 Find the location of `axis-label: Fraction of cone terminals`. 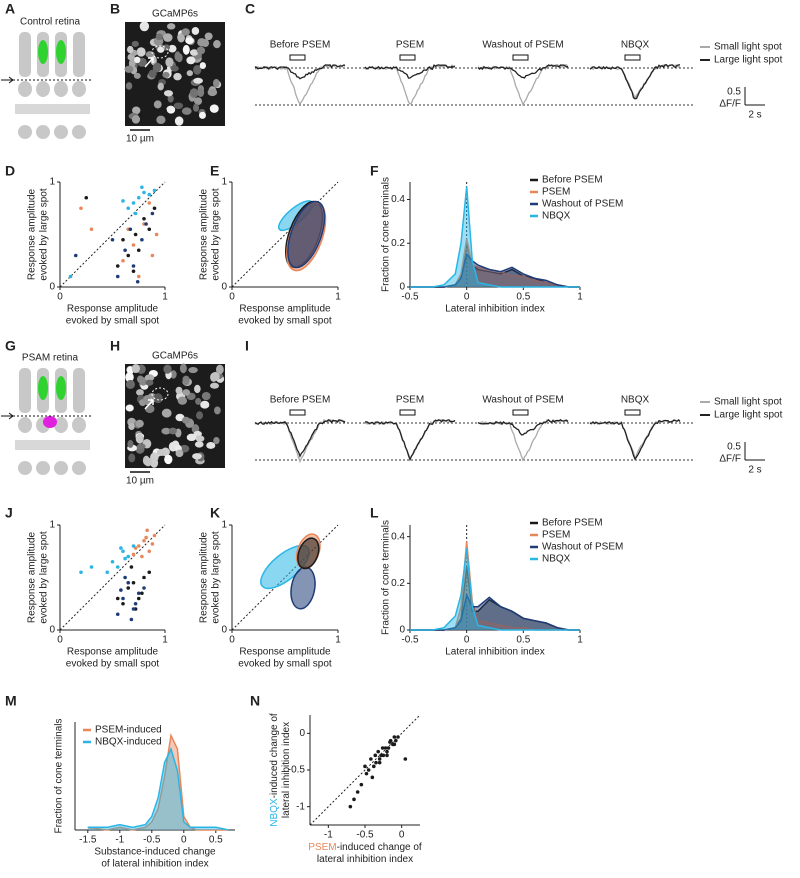

axis-label: Fraction of cone terminals is located at coordinates (59, 775).